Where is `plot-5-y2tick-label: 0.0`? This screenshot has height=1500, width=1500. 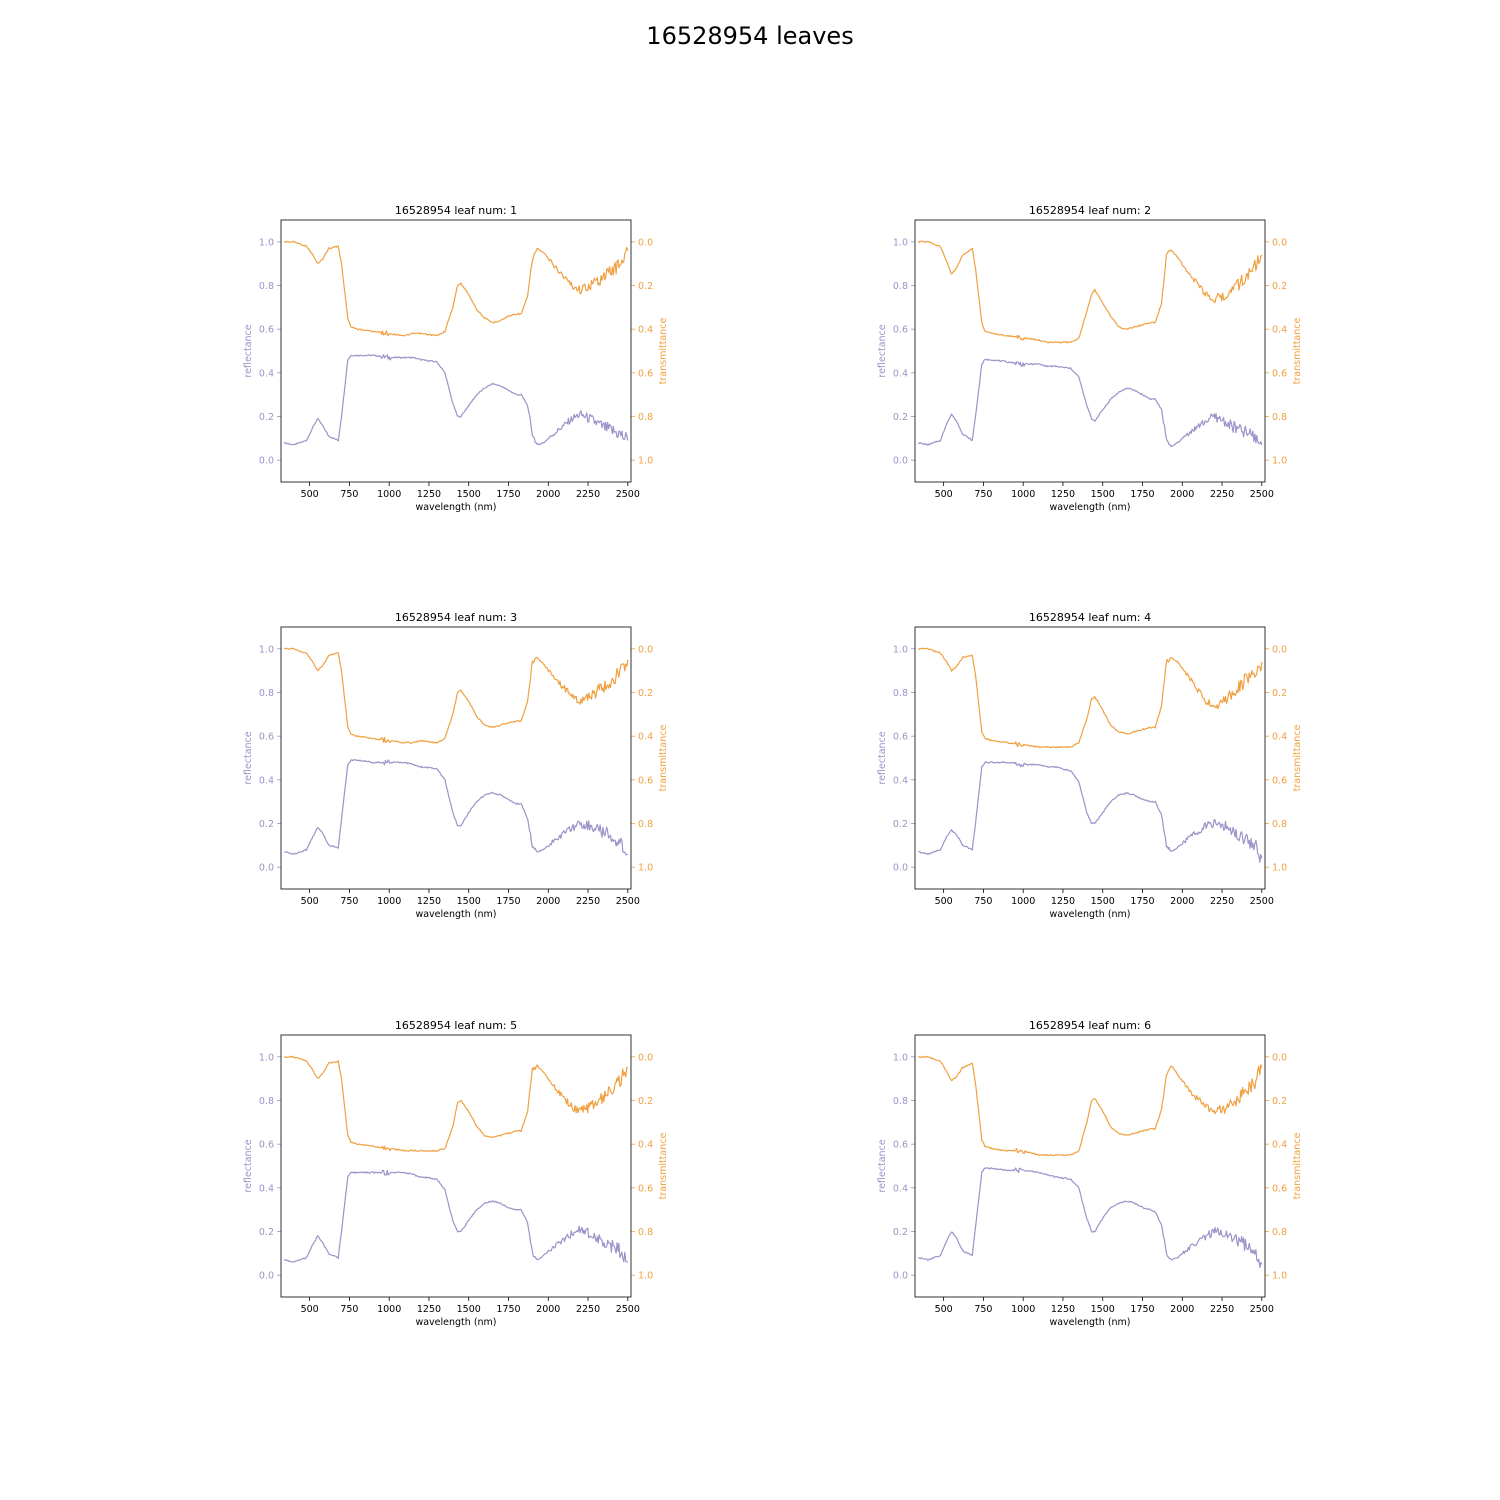
plot-5-y2tick-label: 0.0 is located at coordinates (645, 1057).